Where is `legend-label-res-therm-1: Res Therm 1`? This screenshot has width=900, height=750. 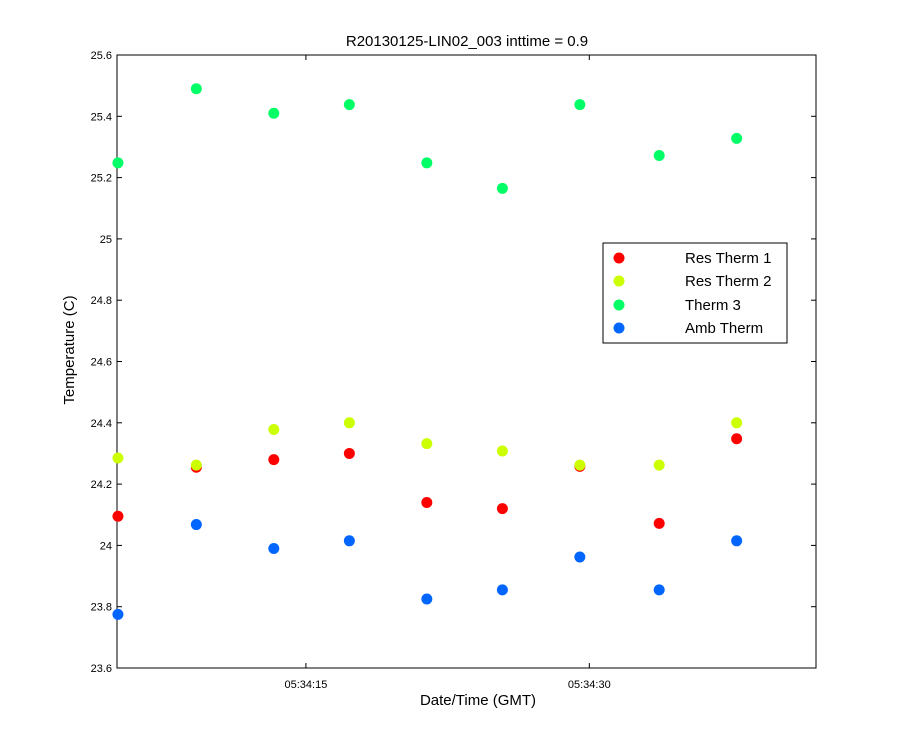 legend-label-res-therm-1: Res Therm 1 is located at coordinates (728, 258).